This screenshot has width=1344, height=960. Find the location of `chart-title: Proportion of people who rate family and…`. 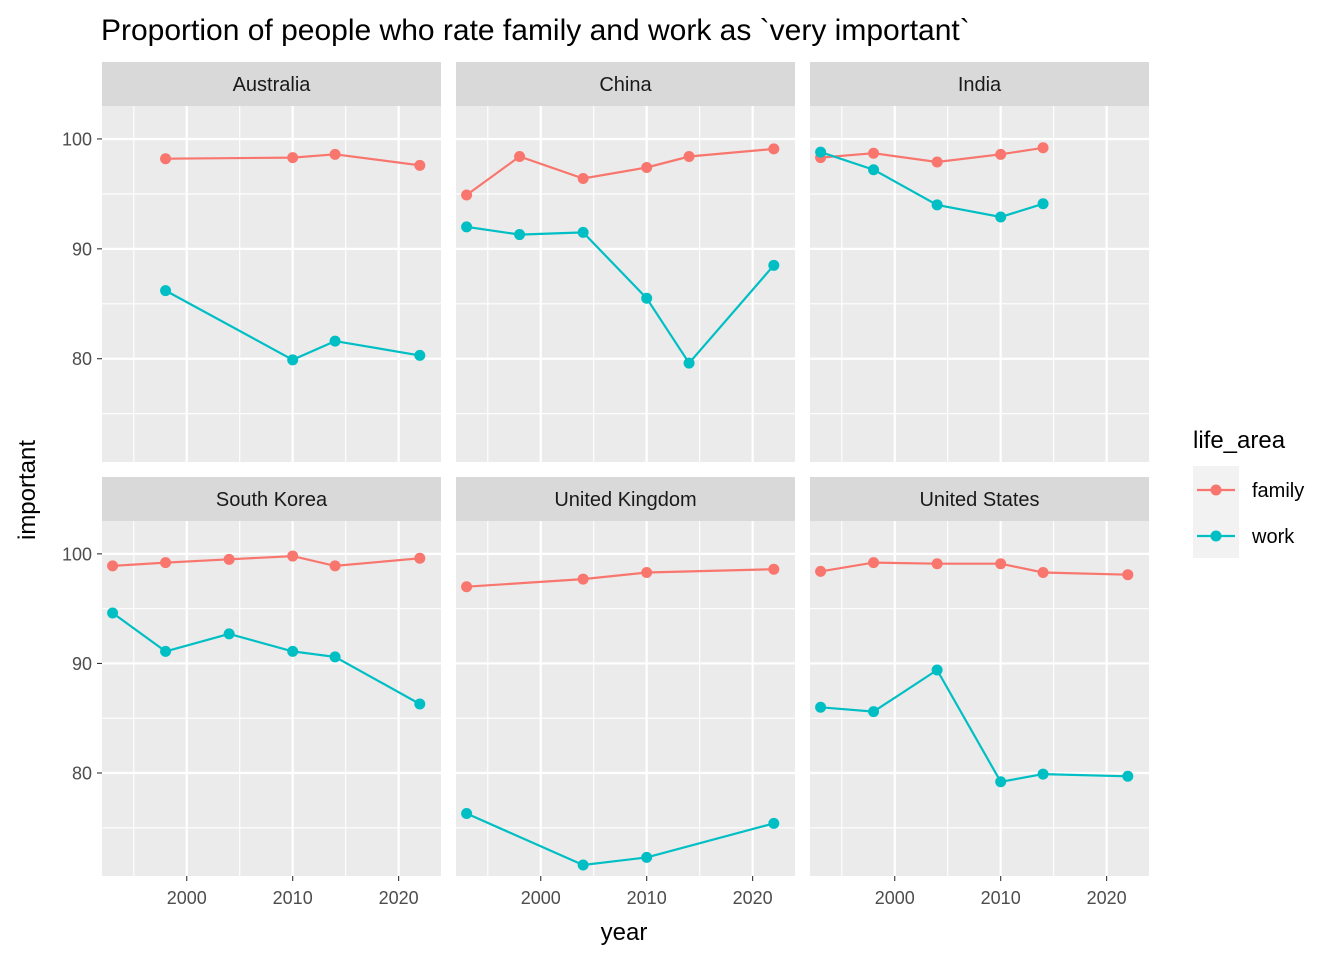

chart-title: Proportion of people who rate family and… is located at coordinates (535, 30).